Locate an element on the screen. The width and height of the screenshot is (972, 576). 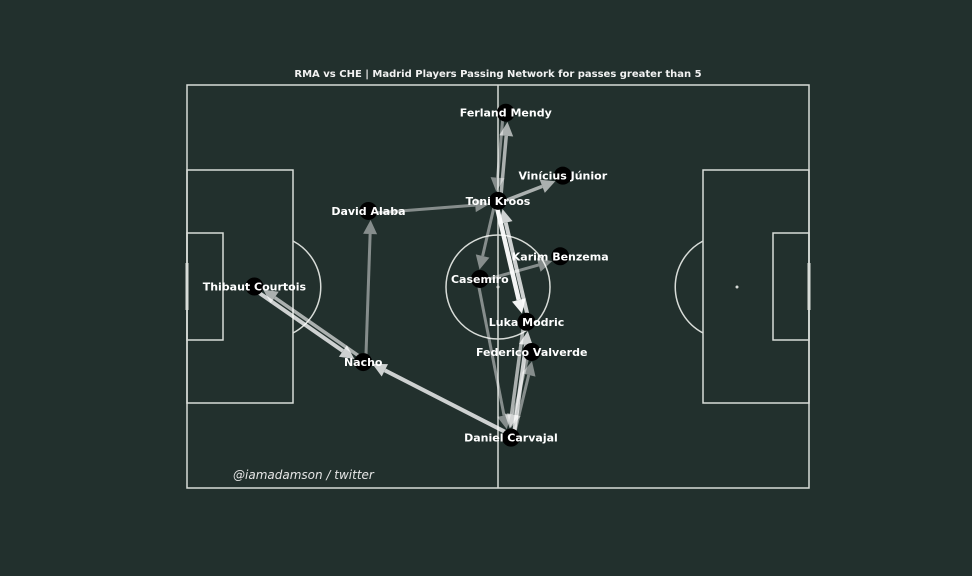
player-label-casemiro: Casemiro is located at coordinates (480, 279).